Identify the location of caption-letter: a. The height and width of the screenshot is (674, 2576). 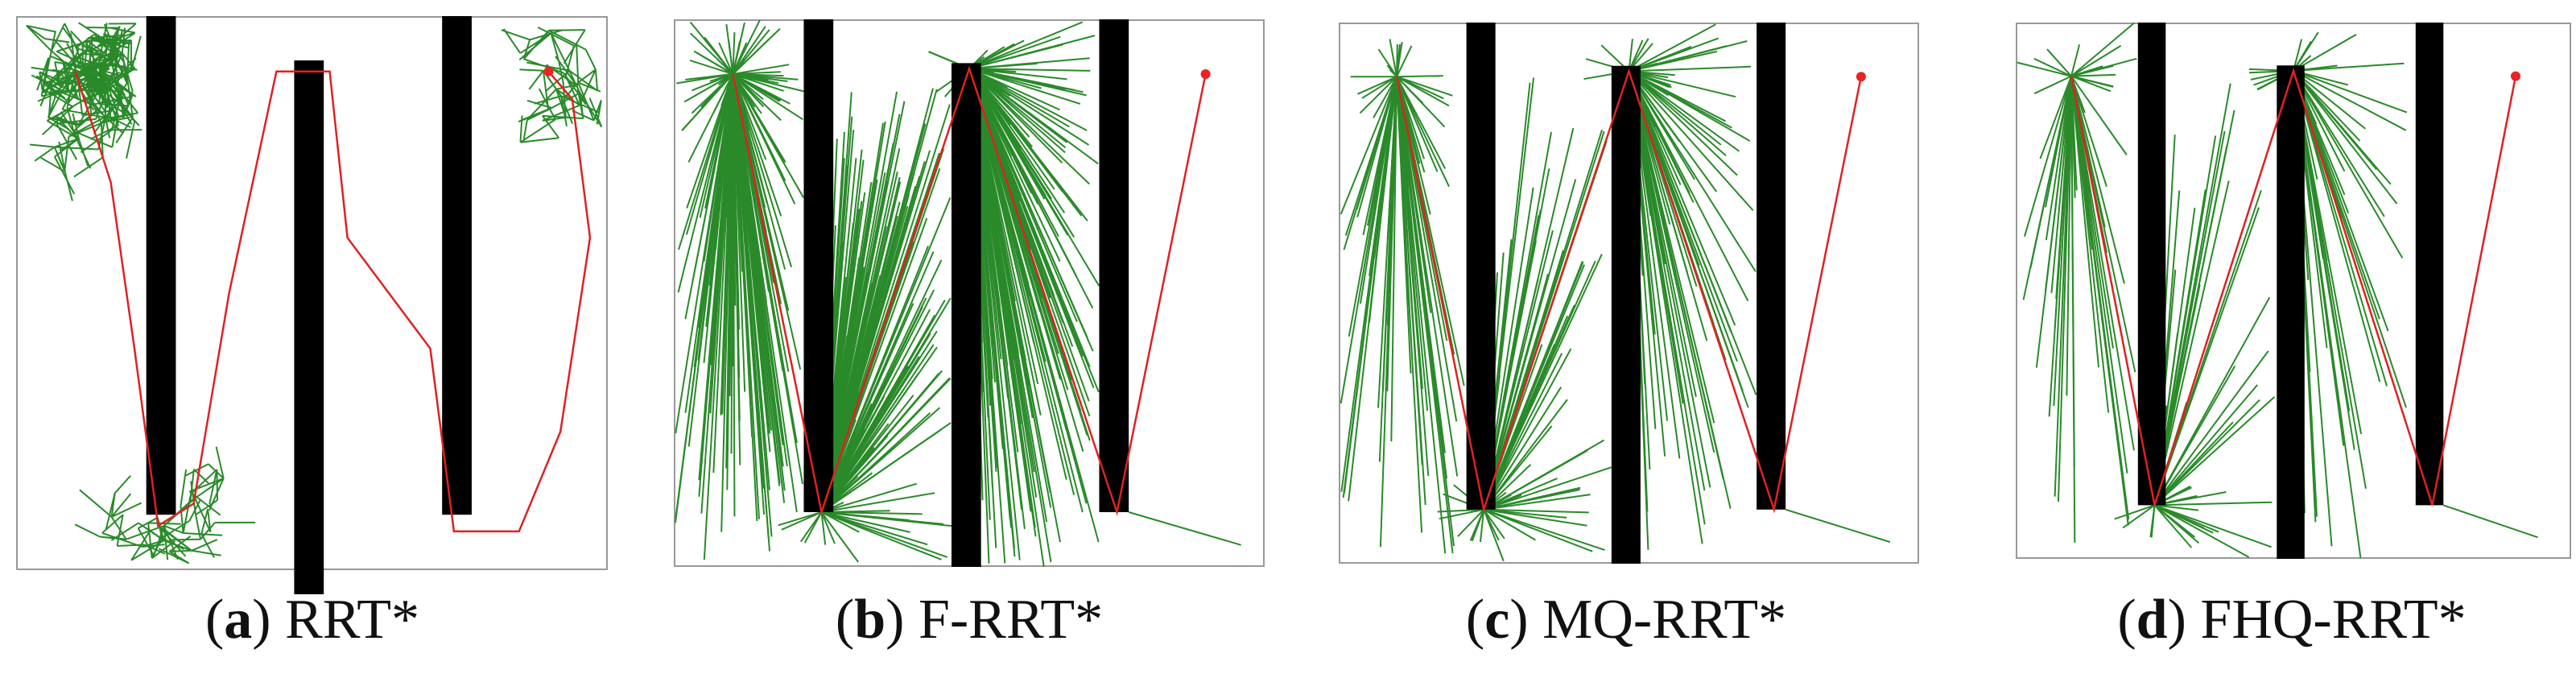
(238, 620).